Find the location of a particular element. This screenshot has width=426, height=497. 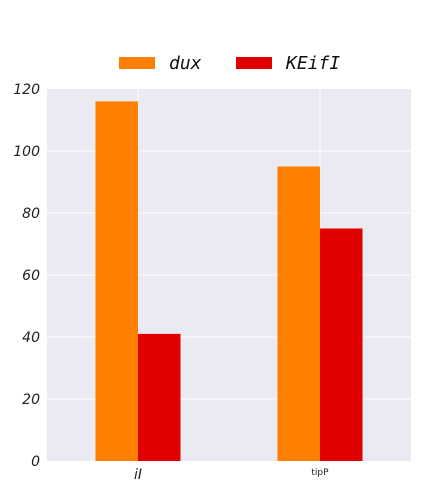

bar-dux-iI is located at coordinates (116, 281).